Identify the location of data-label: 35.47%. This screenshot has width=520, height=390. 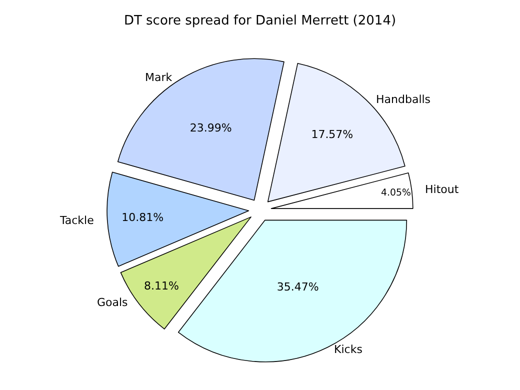
(297, 287).